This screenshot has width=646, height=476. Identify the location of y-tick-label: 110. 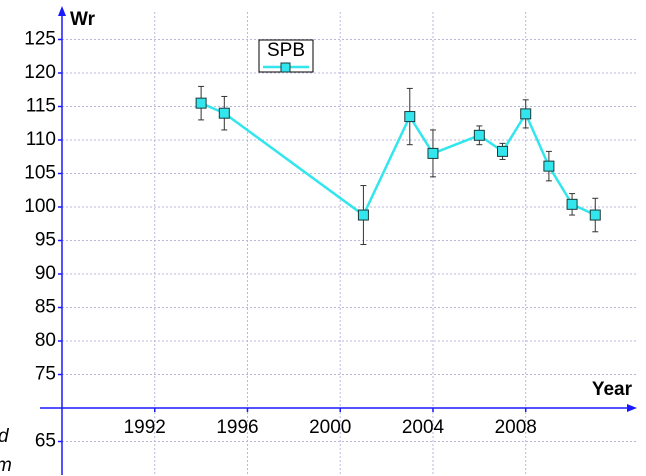
(41, 139).